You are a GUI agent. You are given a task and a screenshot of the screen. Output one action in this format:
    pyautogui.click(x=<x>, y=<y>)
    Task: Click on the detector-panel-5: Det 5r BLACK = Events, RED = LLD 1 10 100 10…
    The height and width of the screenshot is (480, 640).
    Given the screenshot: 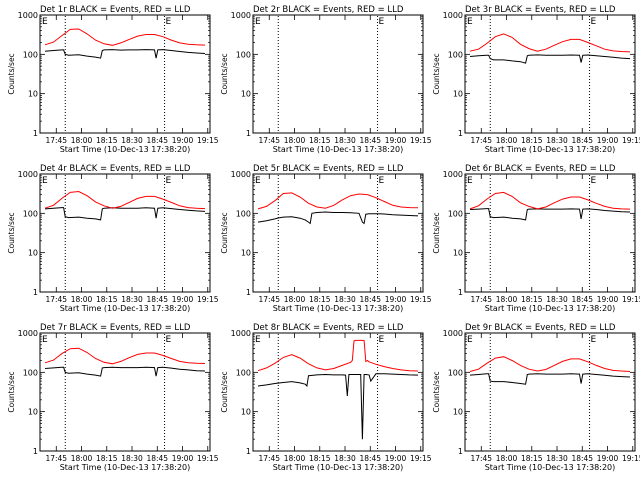 What is the action you would take?
    pyautogui.click(x=326, y=238)
    